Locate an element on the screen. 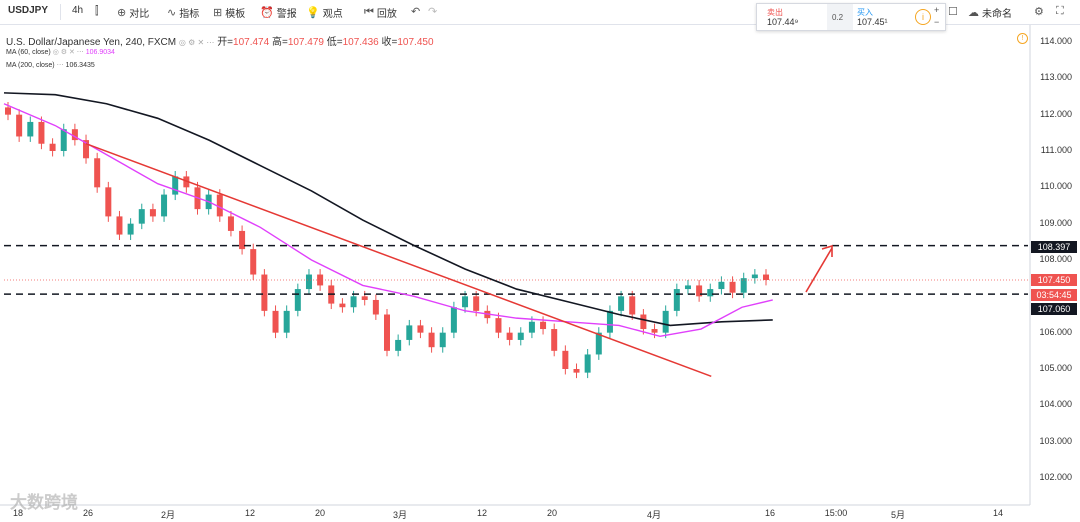 The width and height of the screenshot is (1080, 522). undo-icon: ↶ is located at coordinates (416, 12).